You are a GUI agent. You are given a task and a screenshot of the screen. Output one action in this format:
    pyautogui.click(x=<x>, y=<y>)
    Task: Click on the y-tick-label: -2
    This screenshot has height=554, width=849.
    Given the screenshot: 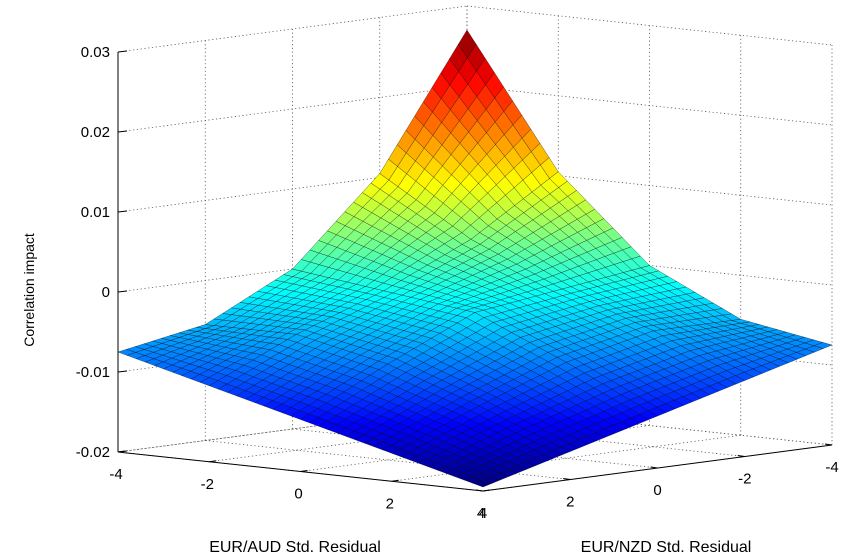 What is the action you would take?
    pyautogui.click(x=744, y=479)
    